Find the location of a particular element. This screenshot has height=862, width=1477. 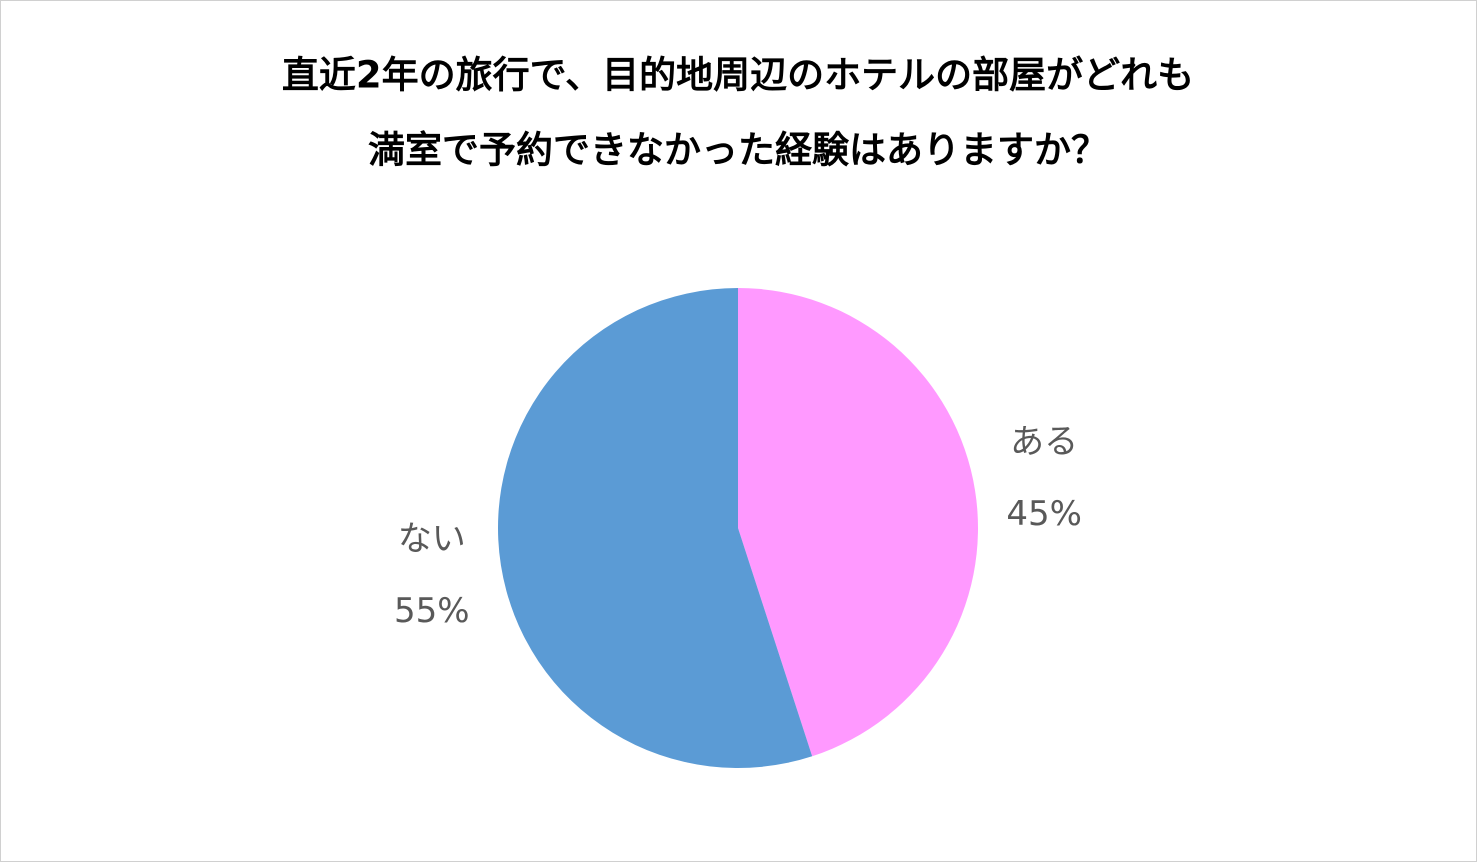

chart-title: 直近2年の旅行で、目的地周辺のホテルの部屋がどれも is located at coordinates (738, 75).